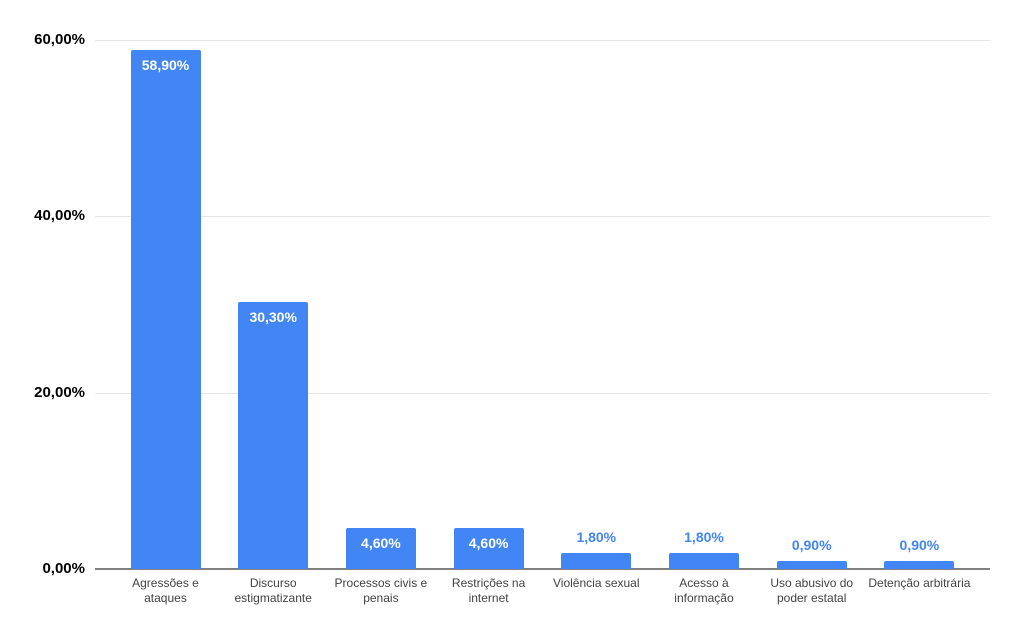 This screenshot has height=632, width=1024. Describe the element at coordinates (542, 569) in the screenshot. I see `x-axis-baseline` at that location.